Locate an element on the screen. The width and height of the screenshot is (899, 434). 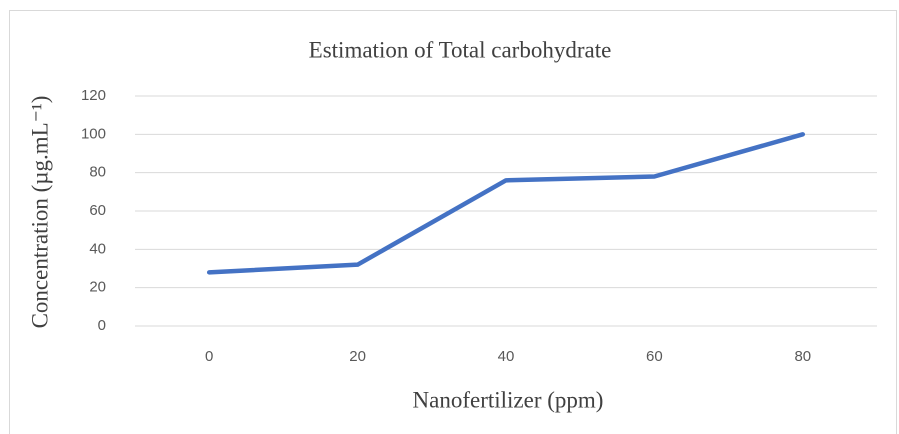
y-tick-label: 40 is located at coordinates (97, 248).